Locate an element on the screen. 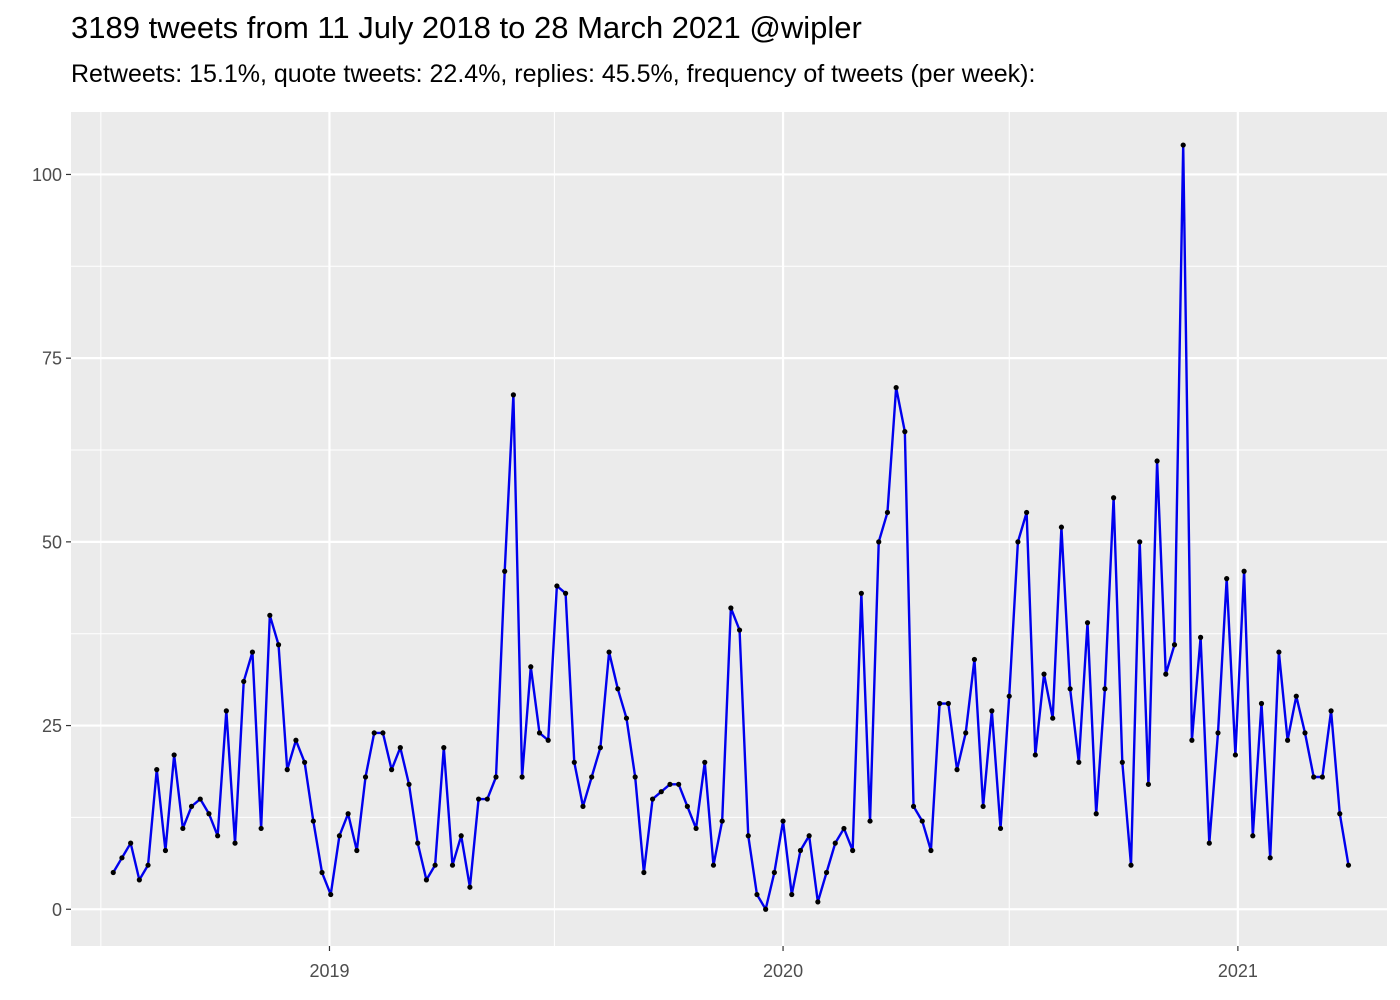 The width and height of the screenshot is (1400, 1000). y-tick-label: 50 is located at coordinates (52, 542).